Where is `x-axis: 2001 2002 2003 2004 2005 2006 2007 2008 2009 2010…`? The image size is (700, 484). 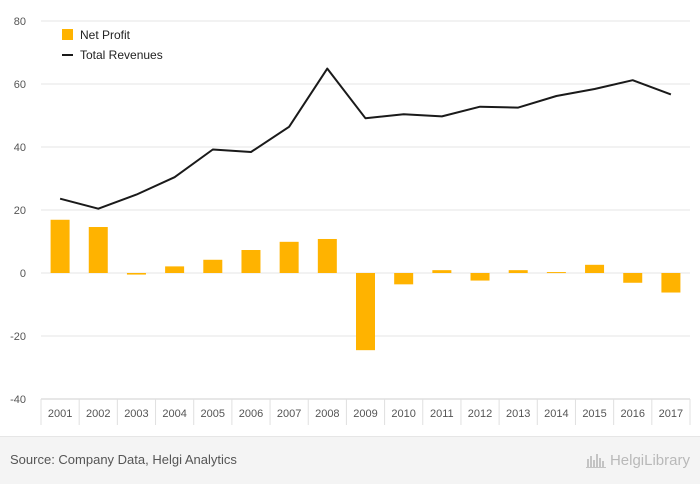 x-axis: 2001 2002 2003 2004 2005 2006 2007 2008 2009 2010… is located at coordinates (365, 412).